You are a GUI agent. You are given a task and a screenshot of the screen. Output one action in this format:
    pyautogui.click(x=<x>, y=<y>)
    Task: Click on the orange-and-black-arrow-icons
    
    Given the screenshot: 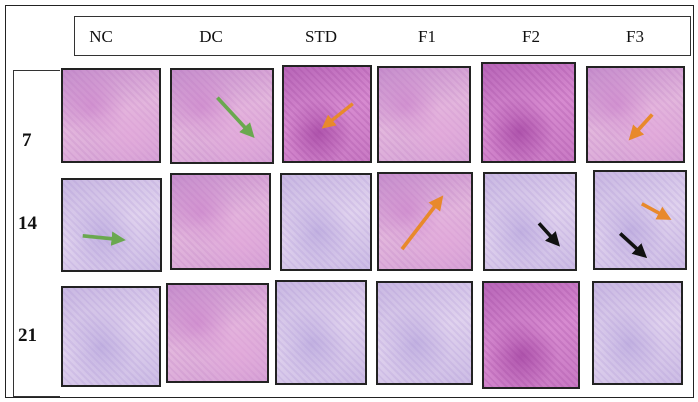 What is the action you would take?
    pyautogui.click(x=645, y=230)
    